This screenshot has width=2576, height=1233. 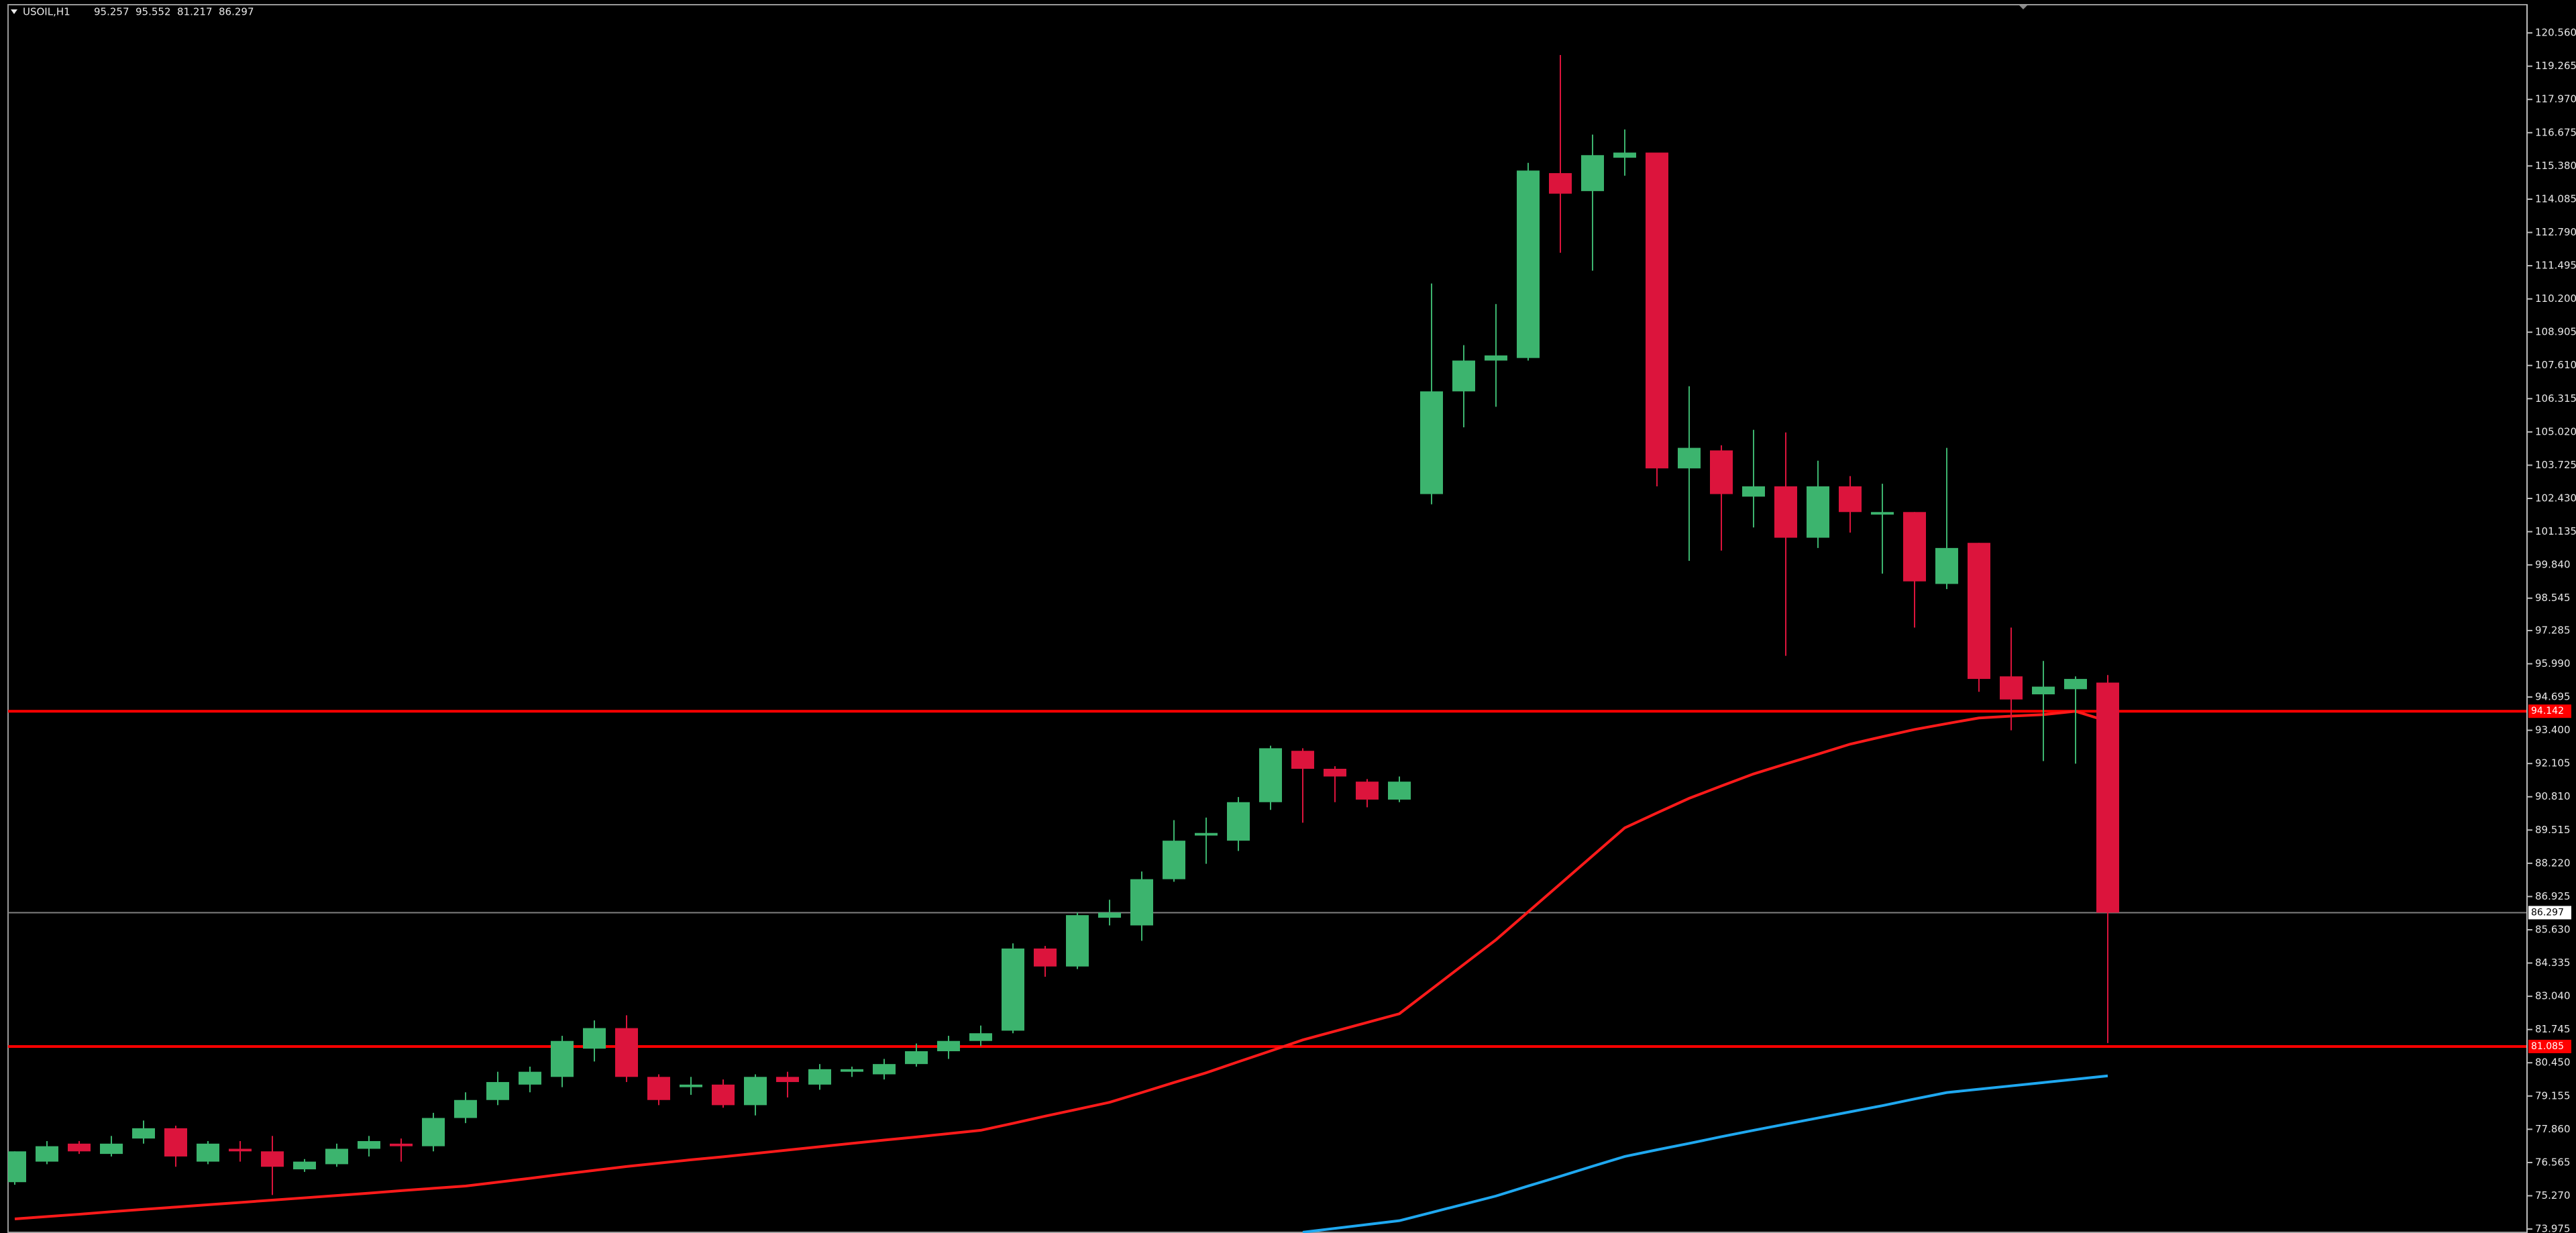 I want to click on y-tick-label: 76.565, so click(x=2553, y=1162).